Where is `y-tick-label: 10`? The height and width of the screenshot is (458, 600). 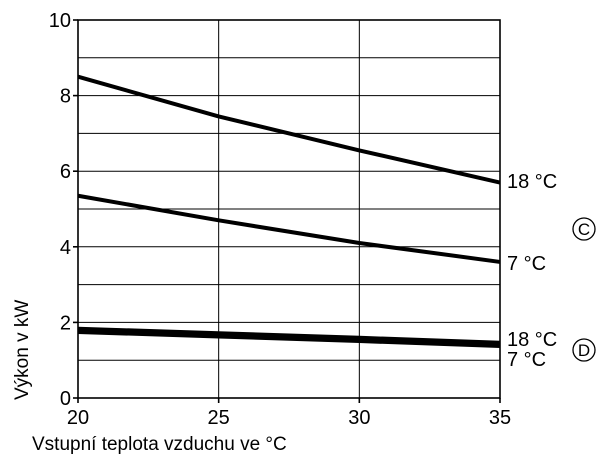 y-tick-label: 10 is located at coordinates (60, 21).